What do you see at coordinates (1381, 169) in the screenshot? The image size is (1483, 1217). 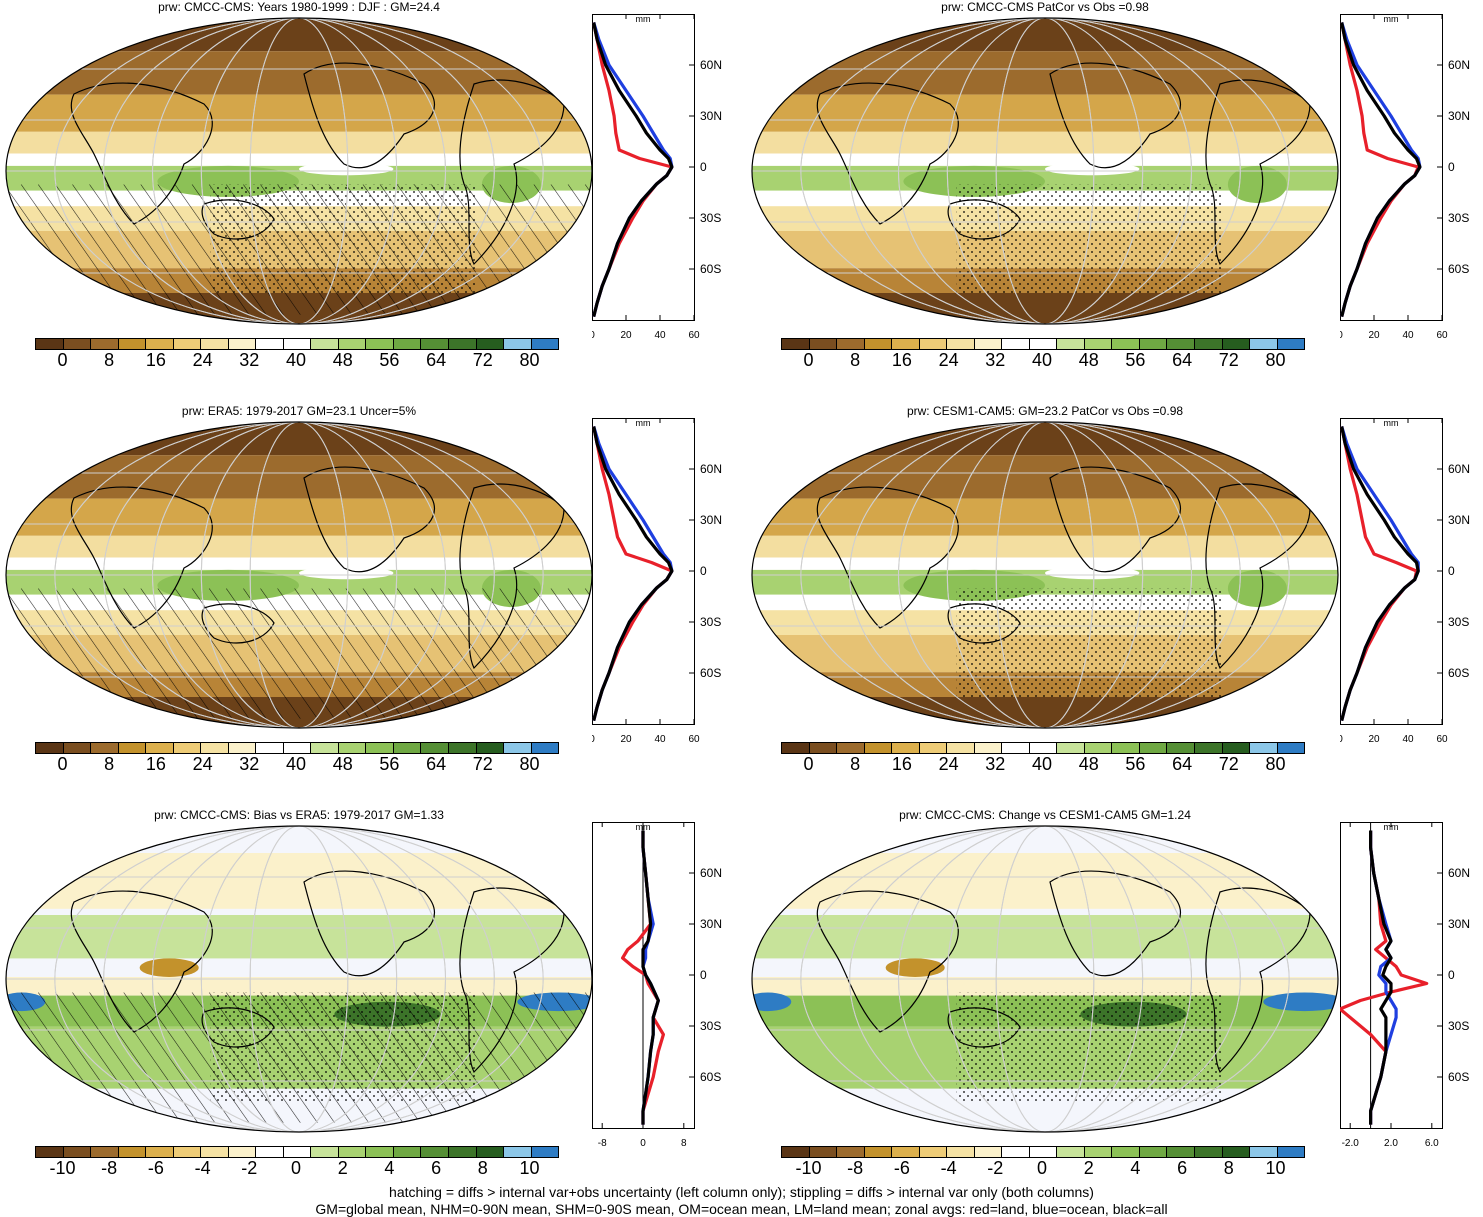 I see `series-all` at bounding box center [1381, 169].